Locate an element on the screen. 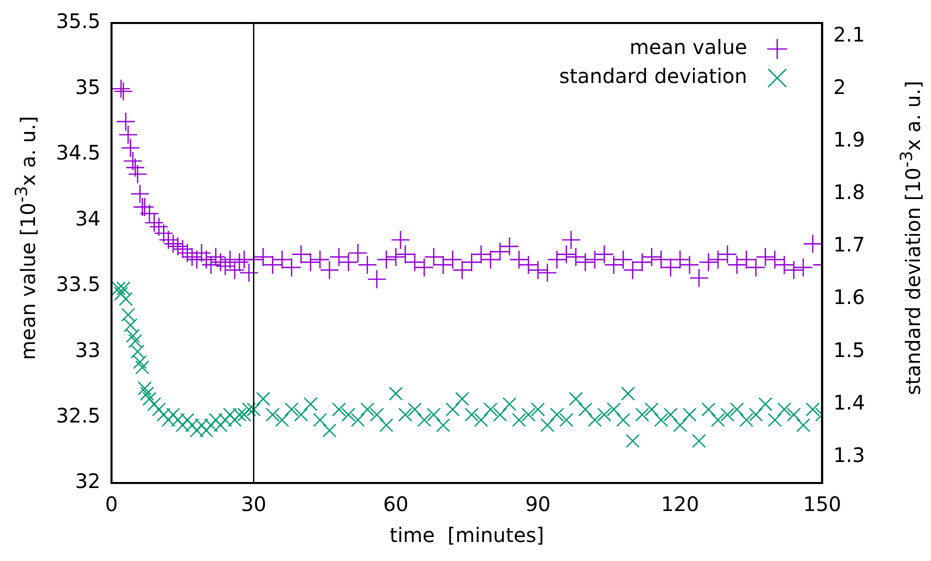  y-tick-label: 33 is located at coordinates (88, 350).